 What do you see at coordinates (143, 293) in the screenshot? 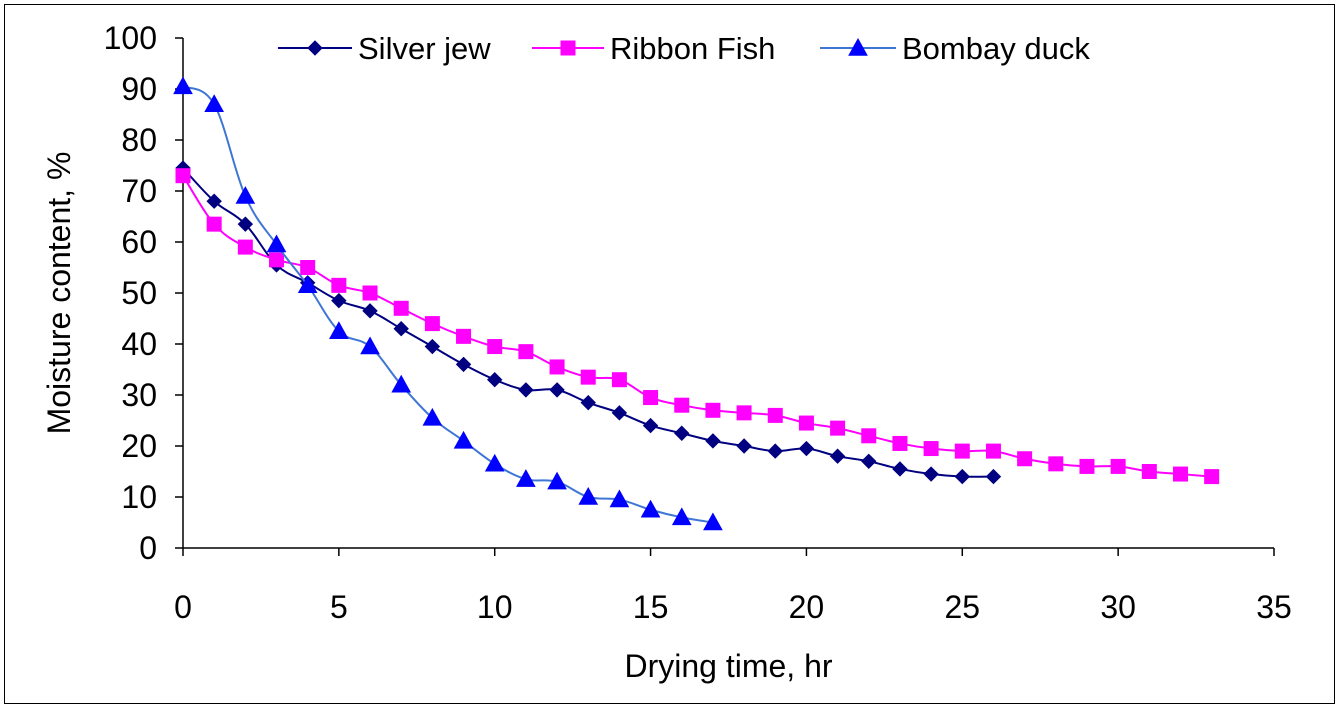
I see `y-ticks: 0 10 20 30 40 50 60 70 80 90 100` at bounding box center [143, 293].